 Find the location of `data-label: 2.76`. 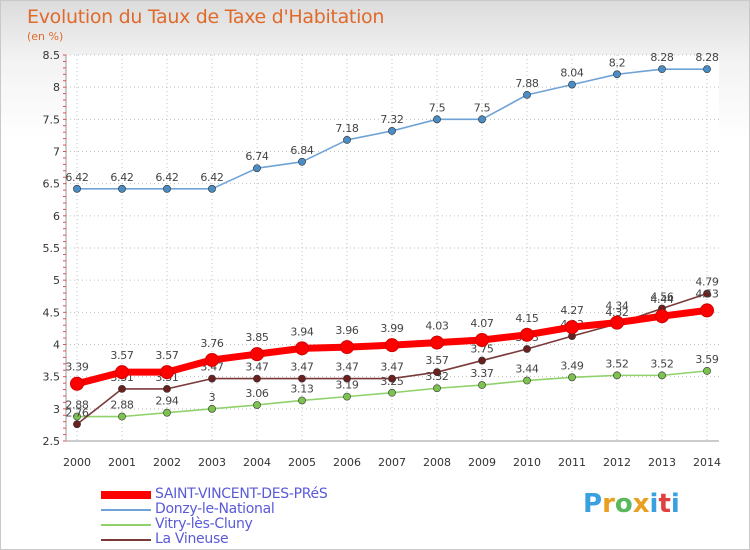

data-label: 2.76 is located at coordinates (77, 412).